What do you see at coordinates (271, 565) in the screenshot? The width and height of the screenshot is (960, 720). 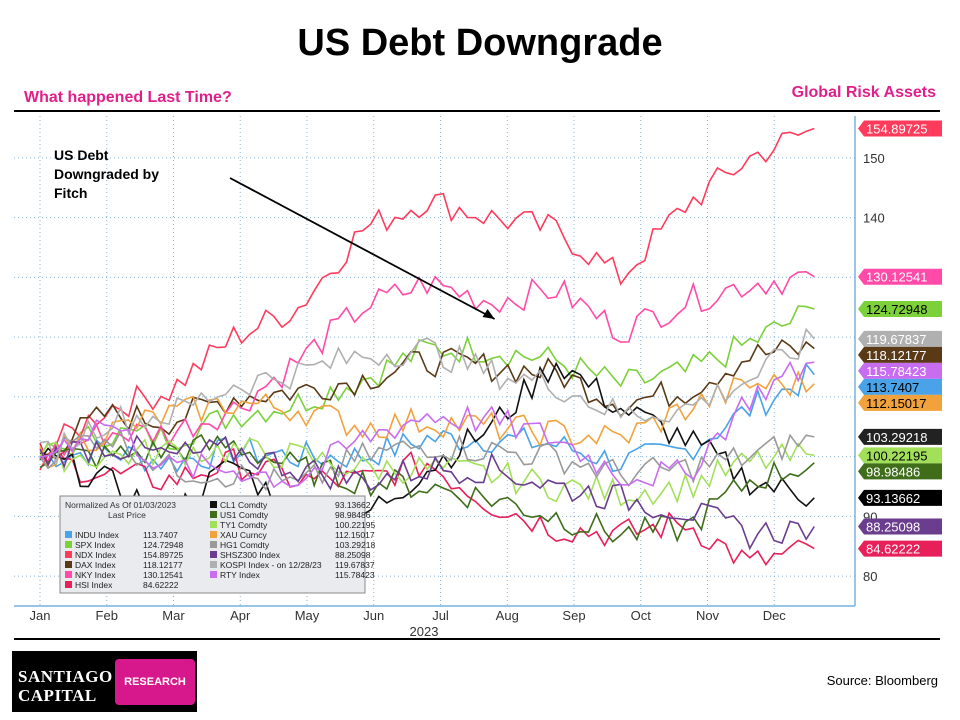 I see `legend-series-name: KOSPI Index - on 12/28/23` at bounding box center [271, 565].